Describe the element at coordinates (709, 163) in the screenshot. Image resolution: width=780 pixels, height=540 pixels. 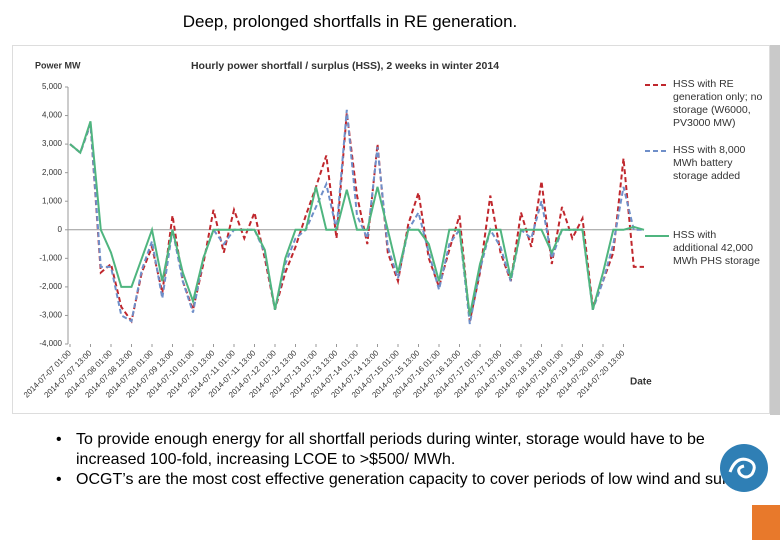
I see `legend-label: HSS with 8,000 MWh battery storage added` at that location.